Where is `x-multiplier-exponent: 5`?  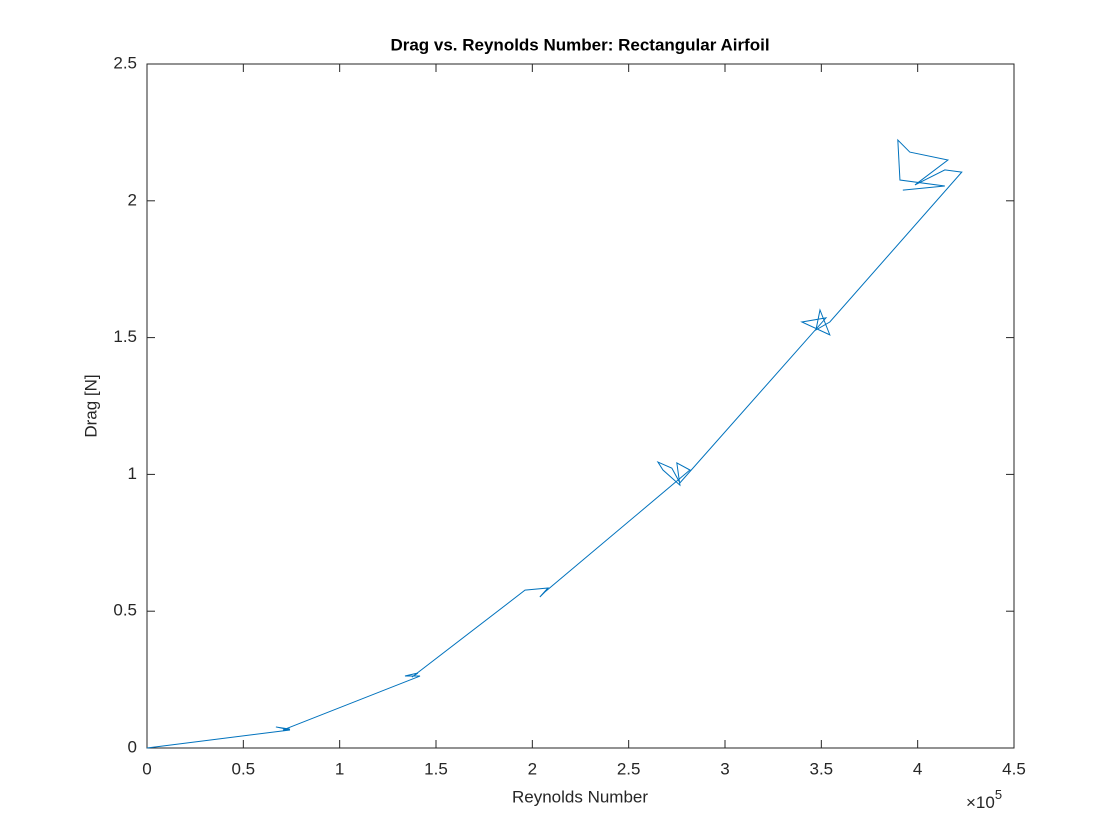
x-multiplier-exponent: 5 is located at coordinates (998, 794).